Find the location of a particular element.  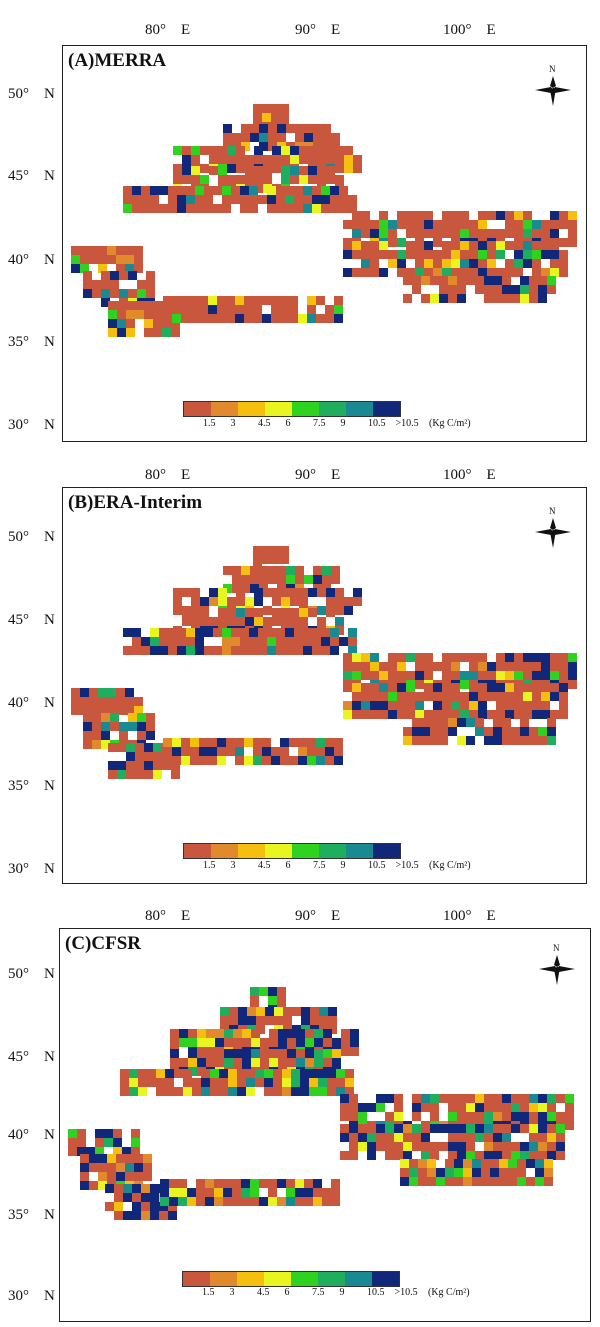

legend-ticks: 1.5 3 4.5 6 7.5 9 10.5 >10.5 (Kg C/m²) is located at coordinates (352, 1294).